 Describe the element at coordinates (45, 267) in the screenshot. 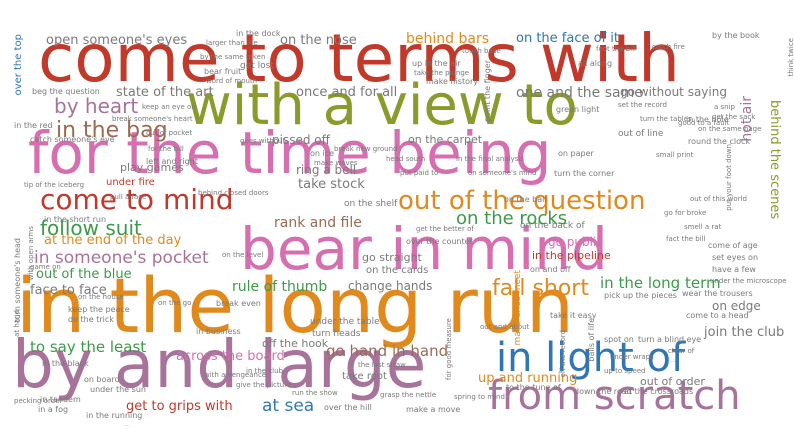

I see `phrase-on-the-house: game on` at that location.